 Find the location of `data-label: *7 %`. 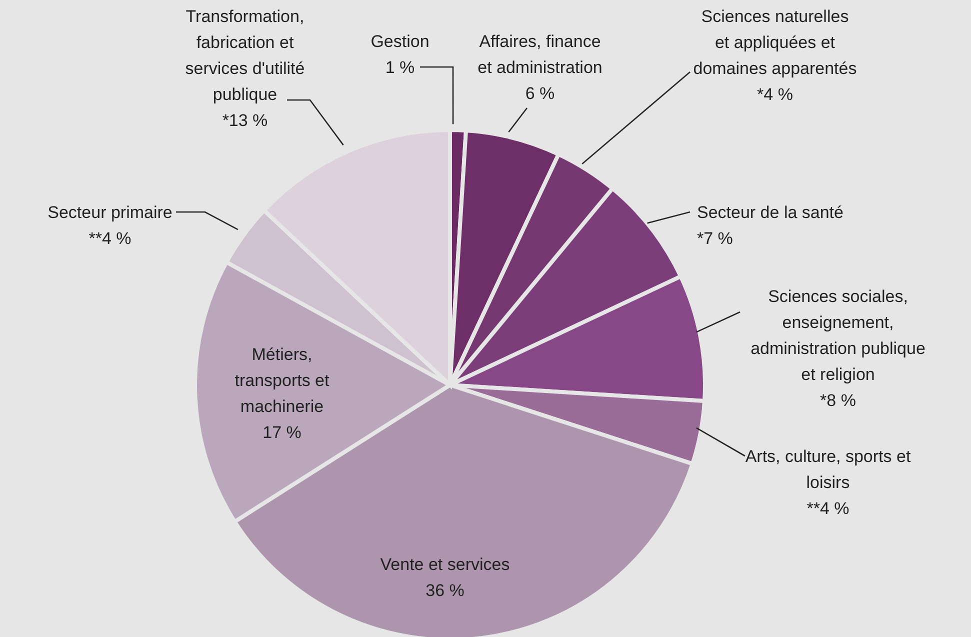

data-label: *7 % is located at coordinates (715, 238).